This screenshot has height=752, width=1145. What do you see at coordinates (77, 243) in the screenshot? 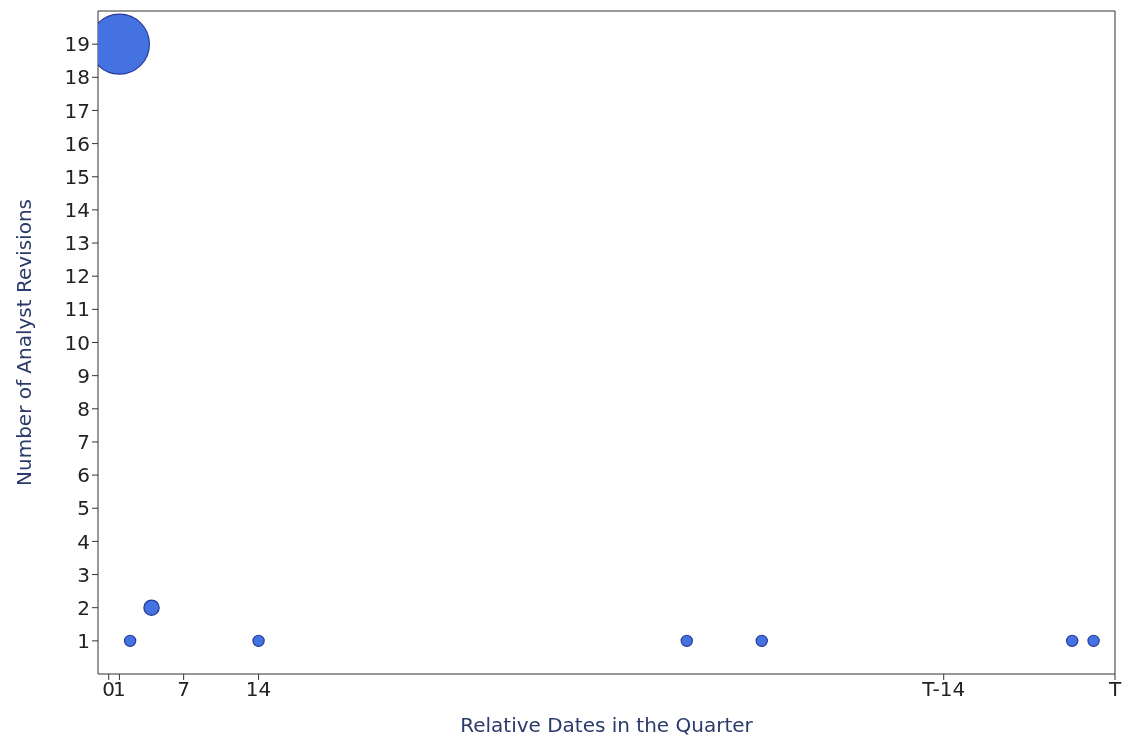
I see `y-tick-label: 13` at bounding box center [77, 243].